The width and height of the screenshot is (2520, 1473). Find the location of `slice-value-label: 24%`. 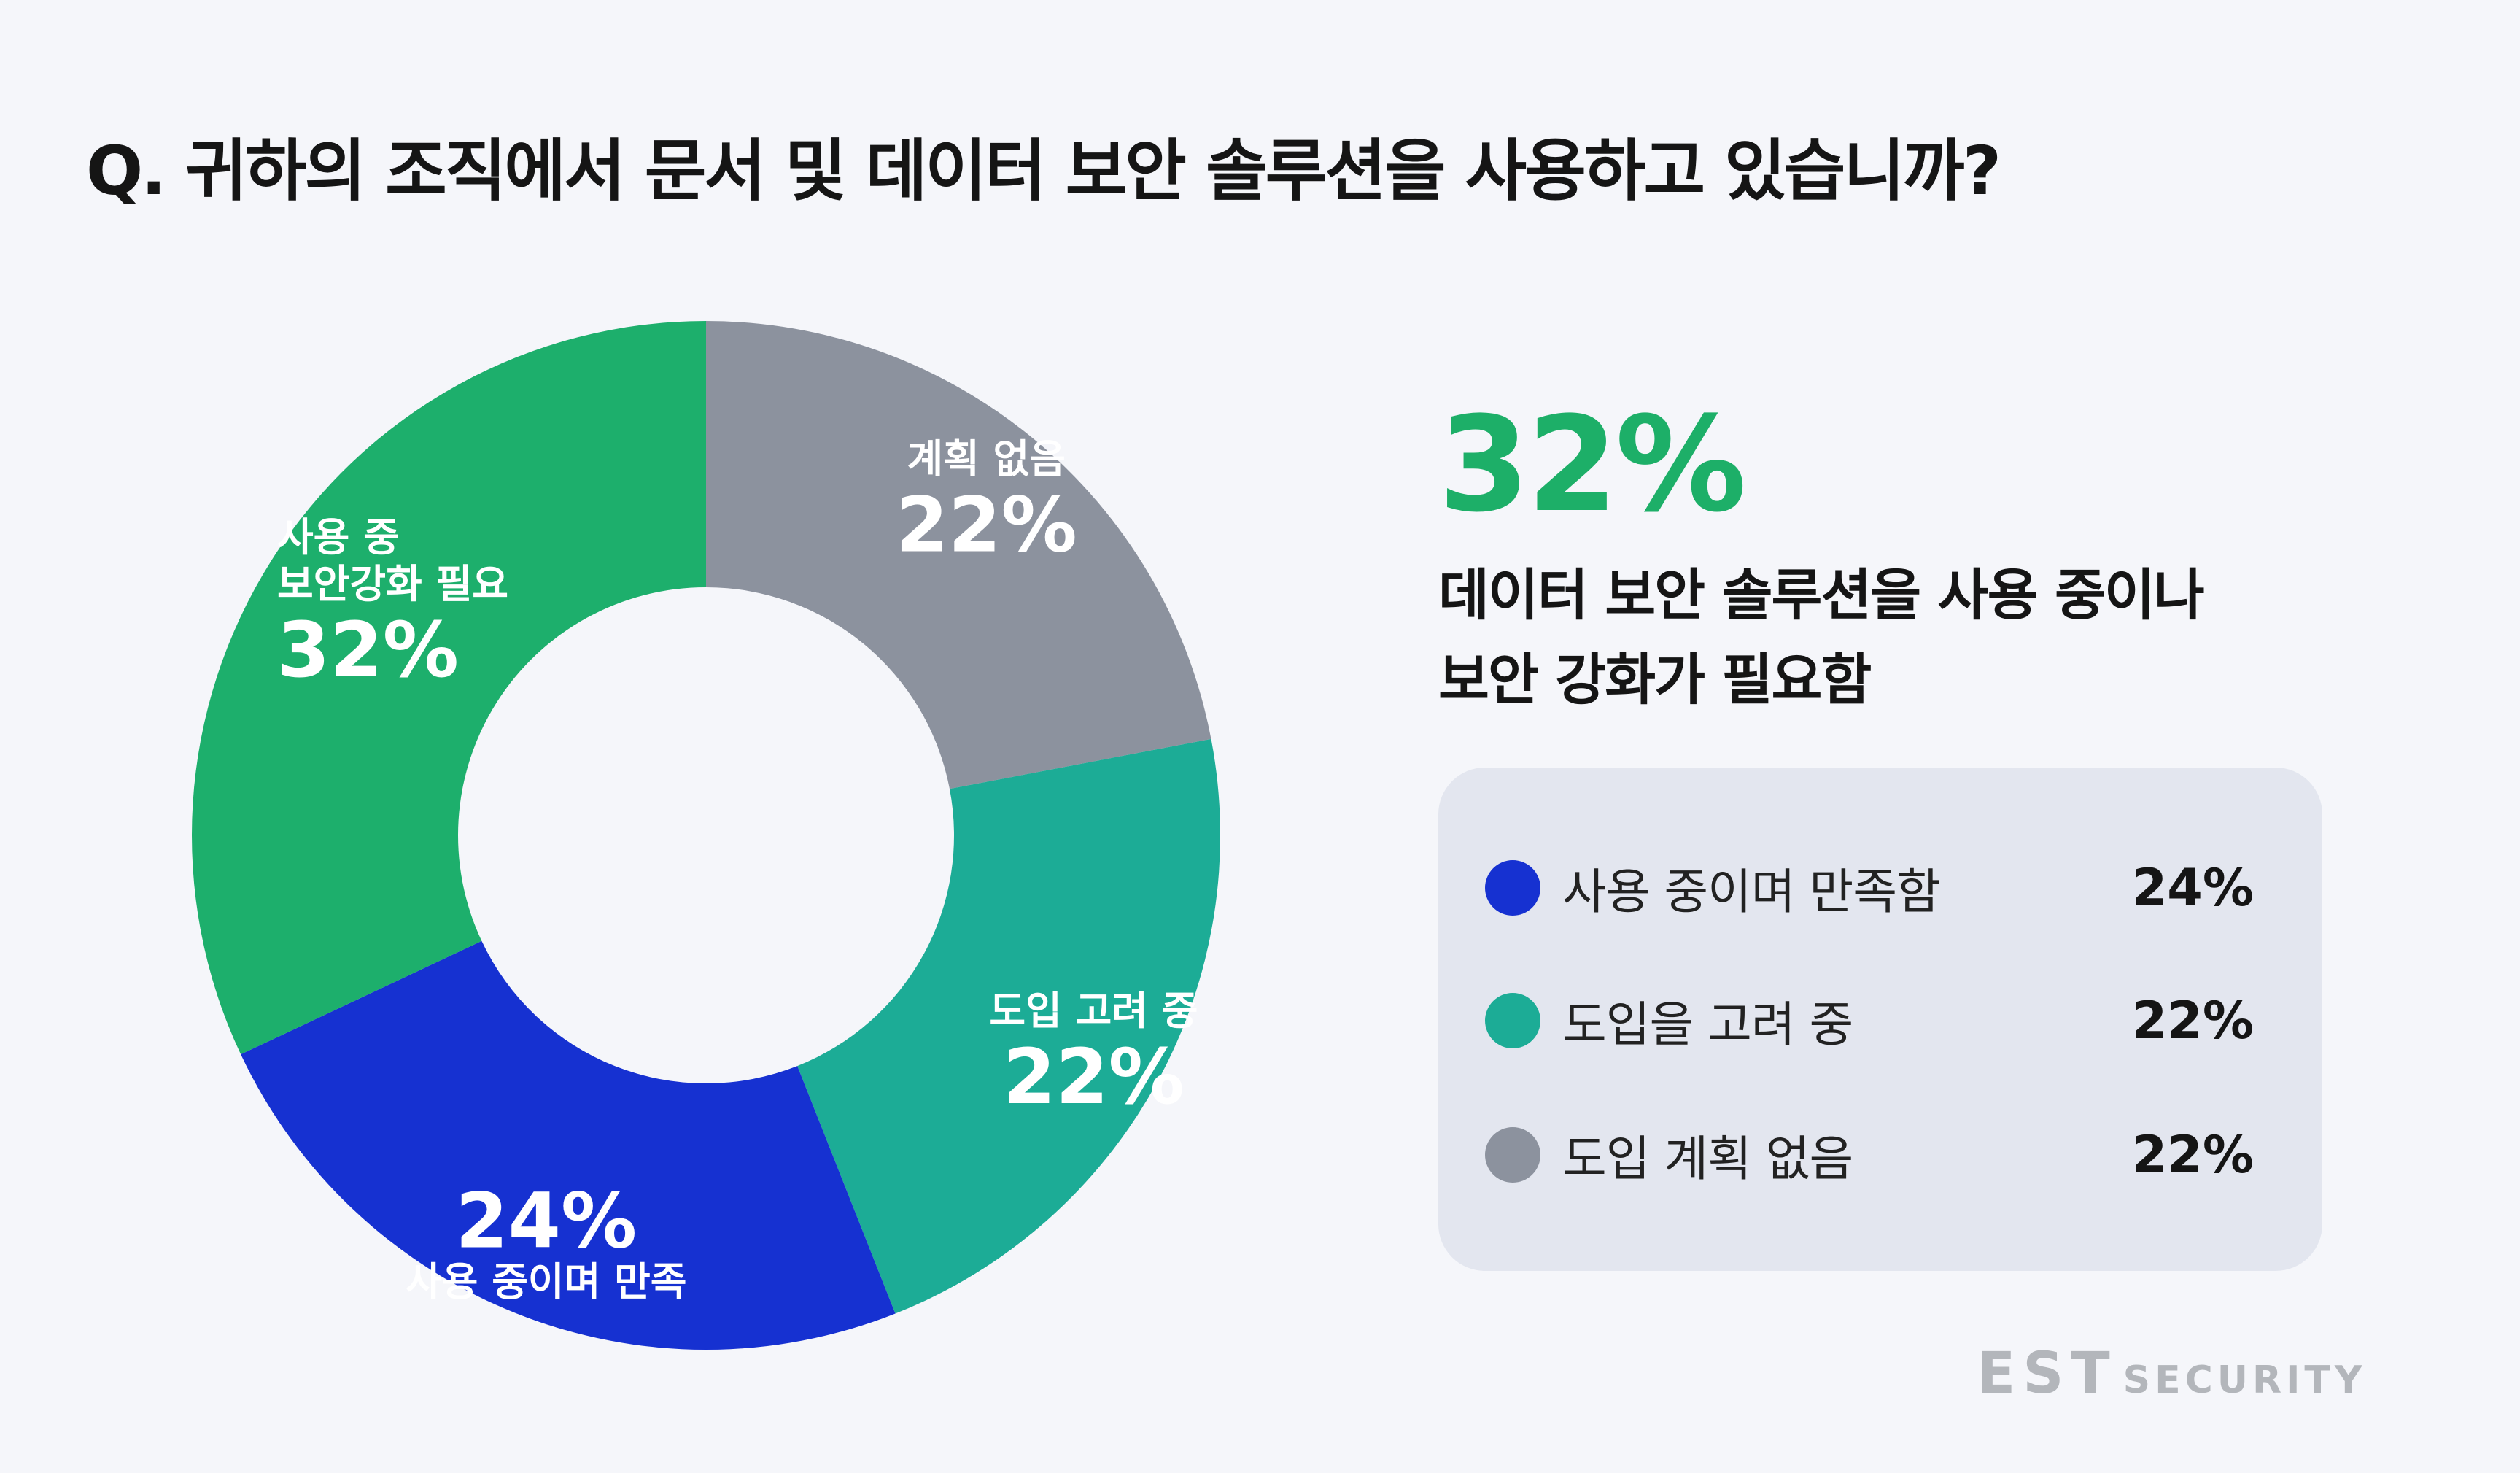

slice-value-label: 24% is located at coordinates (546, 1221).